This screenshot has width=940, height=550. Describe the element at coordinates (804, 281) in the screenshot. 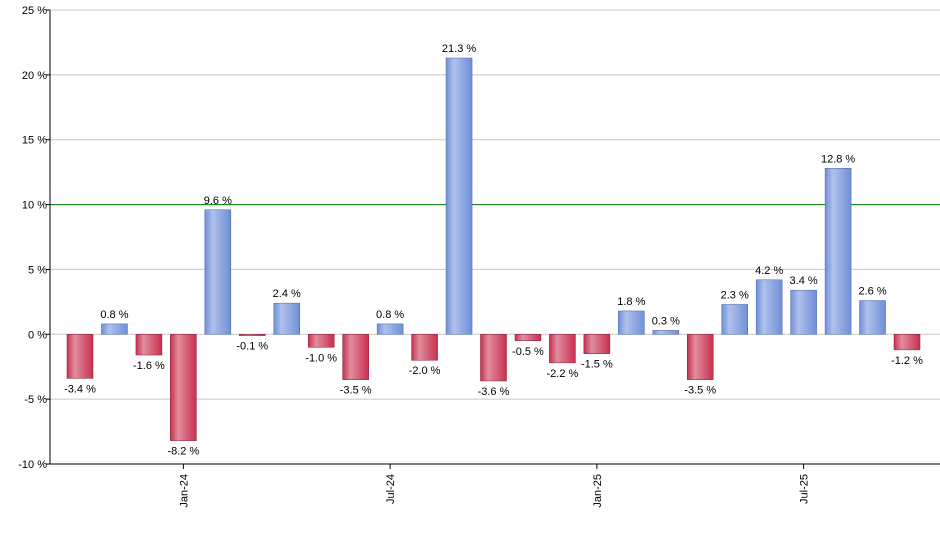

I see `data-label: 3.4 %` at that location.